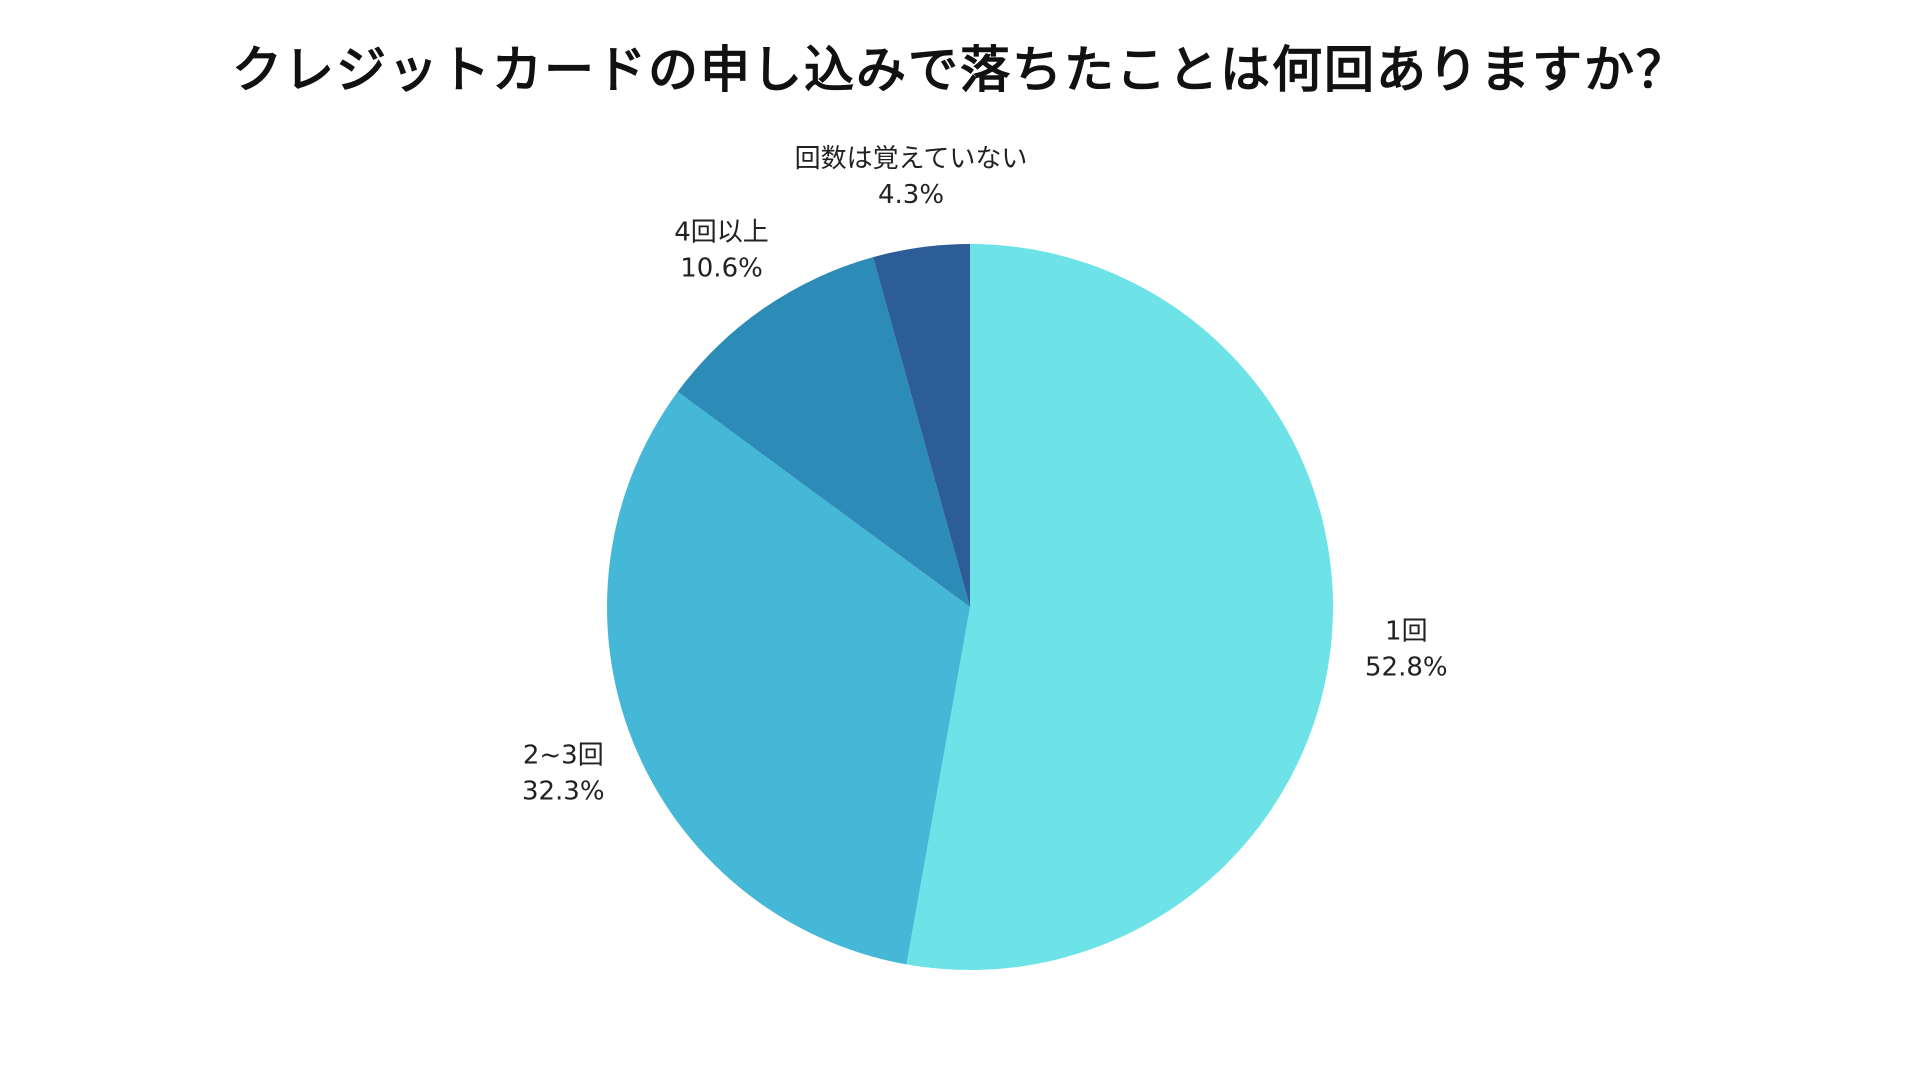  Describe the element at coordinates (1406, 631) in the screenshot. I see `slice-category-label: 1回` at that location.